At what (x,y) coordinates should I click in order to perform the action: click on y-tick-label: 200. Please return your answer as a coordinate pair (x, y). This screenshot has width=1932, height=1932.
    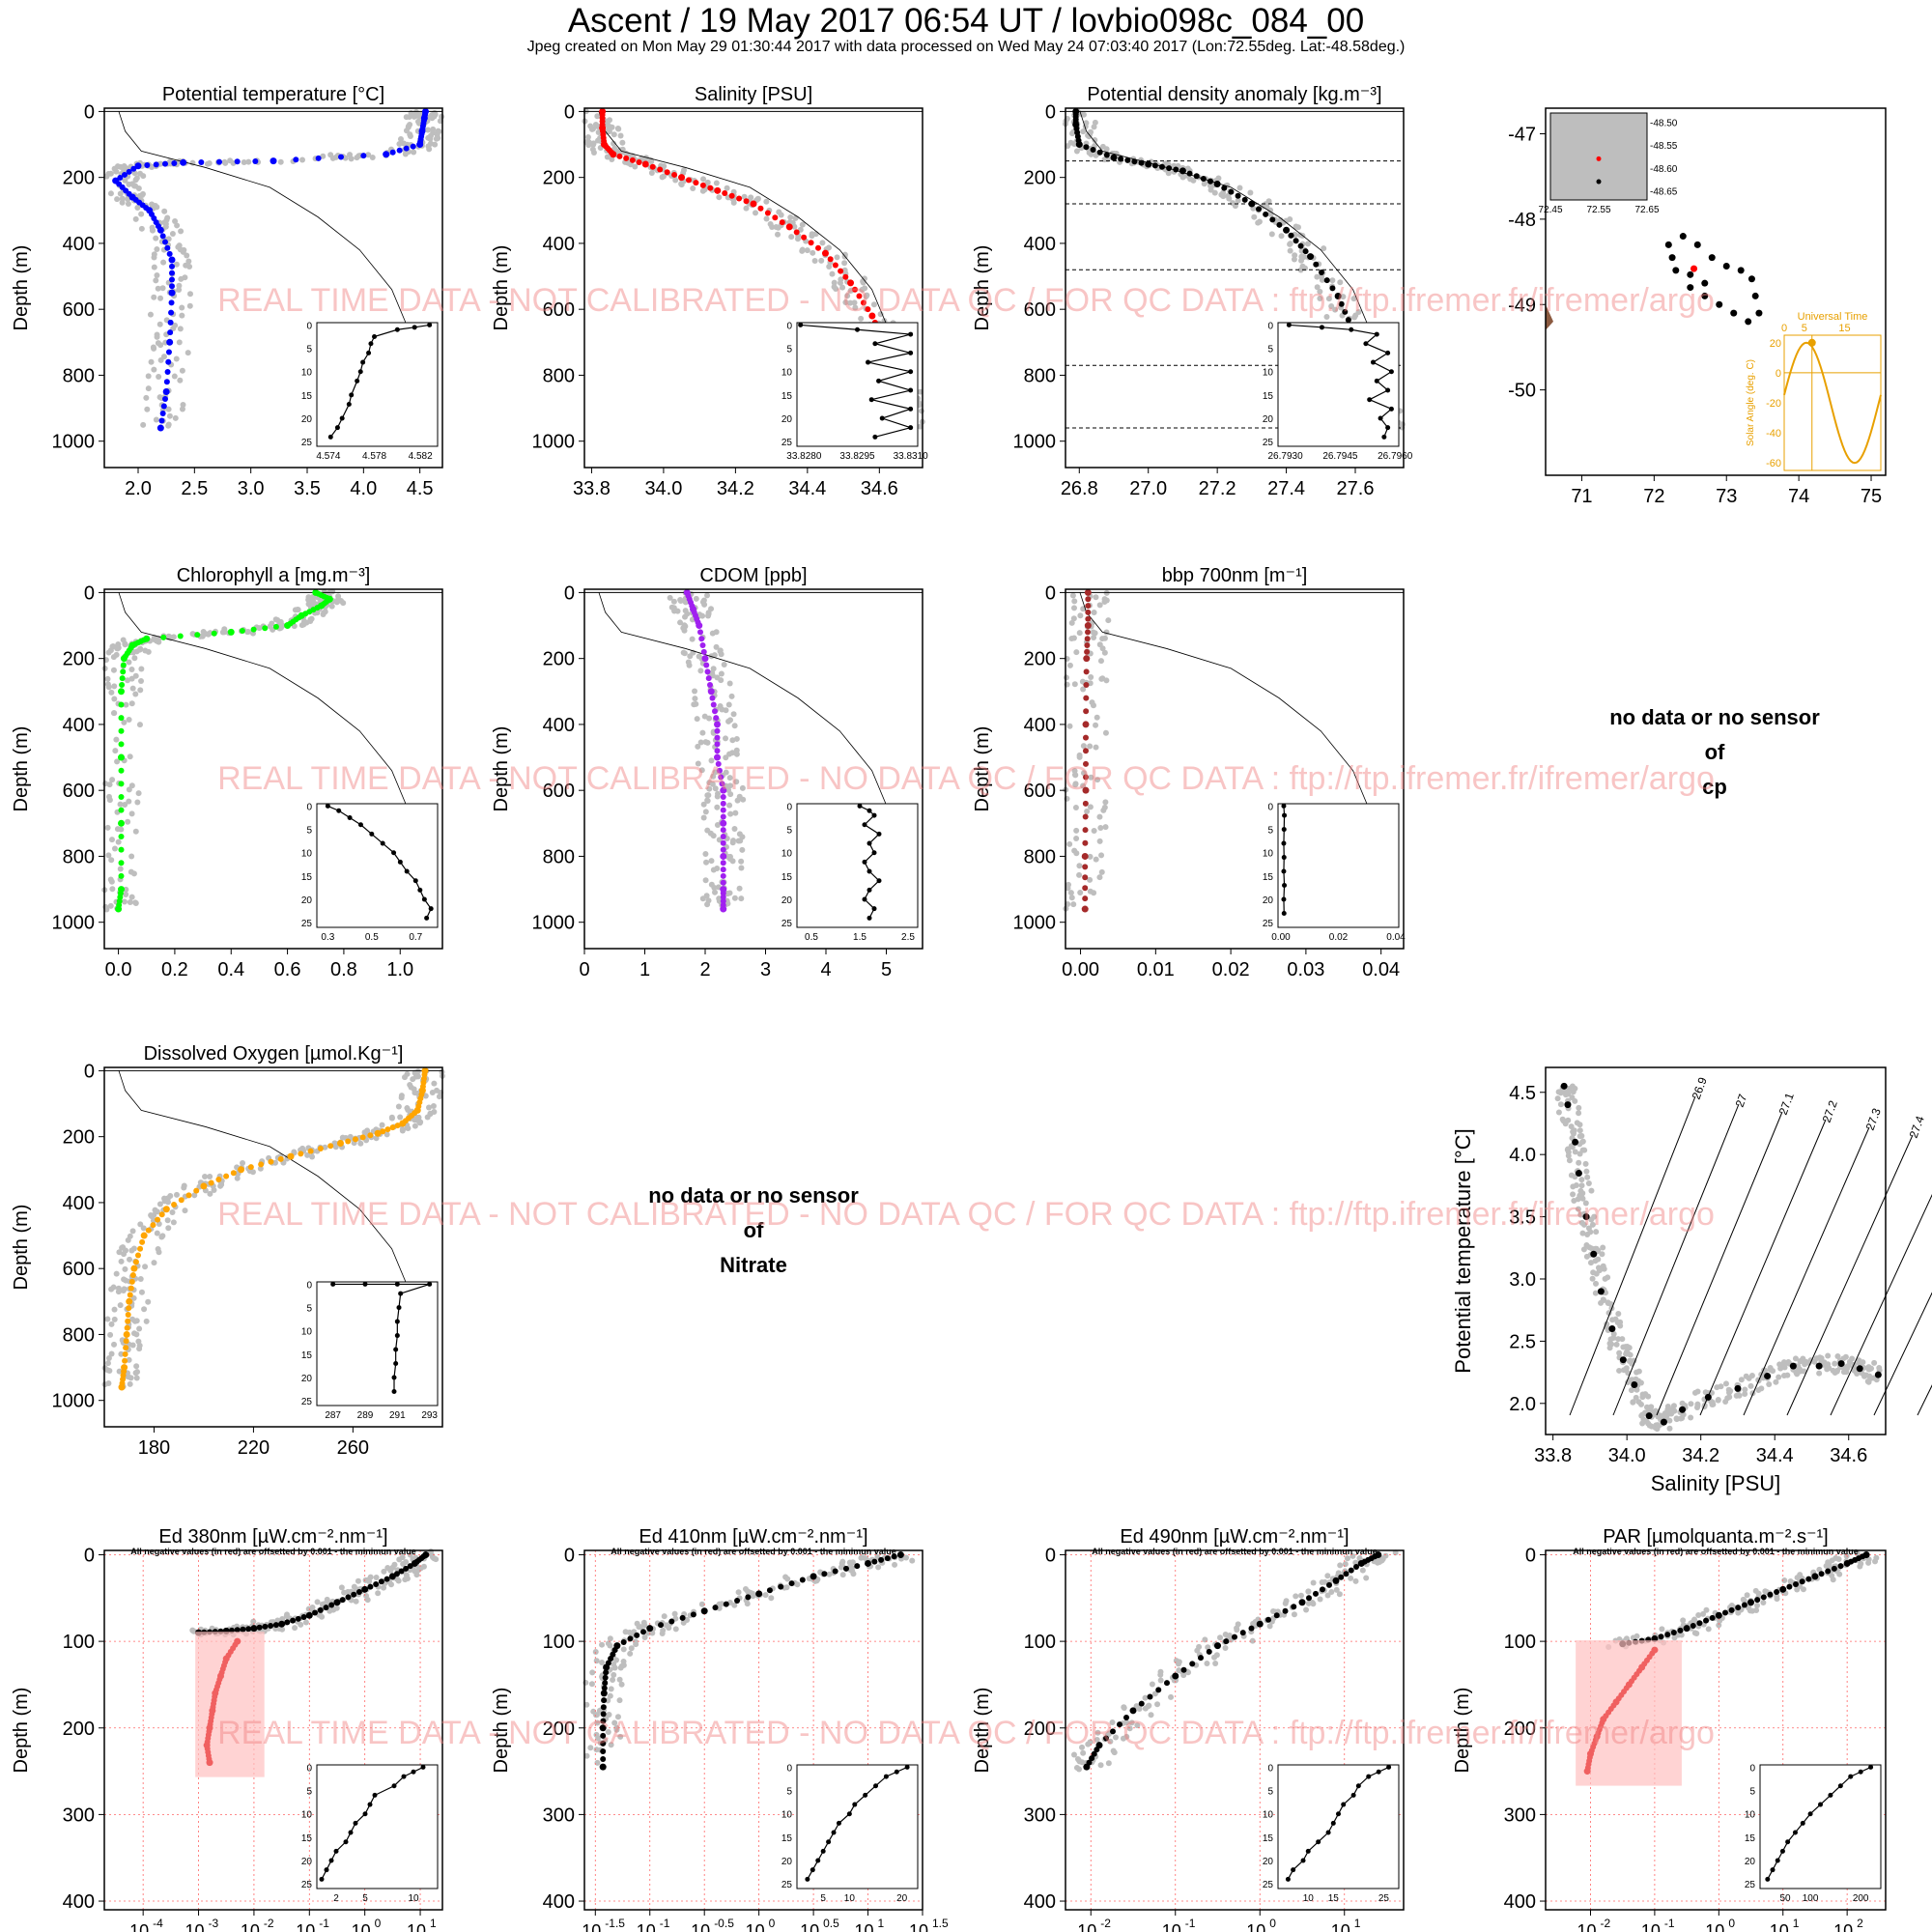
    Looking at the image, I should click on (559, 1729).